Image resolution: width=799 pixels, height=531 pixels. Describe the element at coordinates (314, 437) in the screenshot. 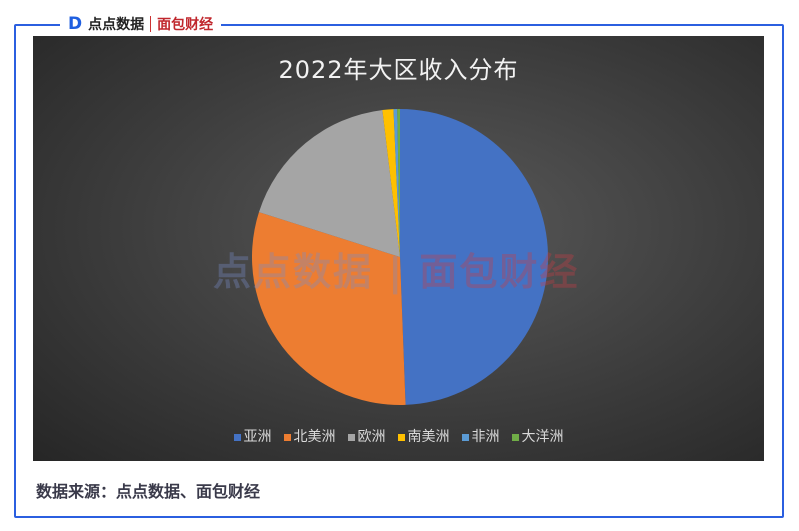

I see `legend-label: 北美洲` at that location.